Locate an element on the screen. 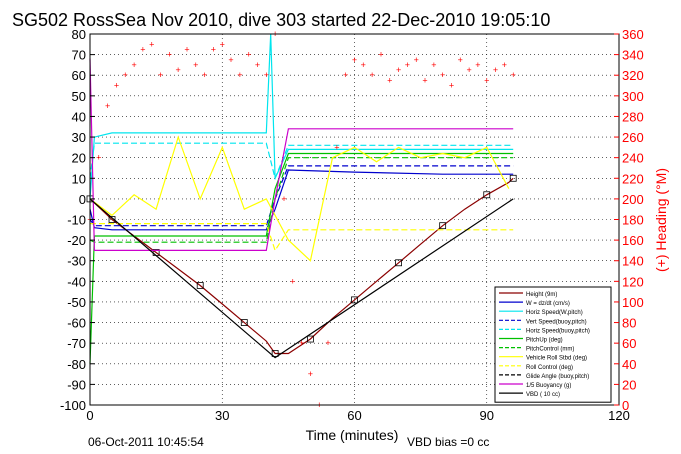 This screenshot has height=454, width=681. legend-entry: Horiz Speed(buoy,pitch) is located at coordinates (558, 331).